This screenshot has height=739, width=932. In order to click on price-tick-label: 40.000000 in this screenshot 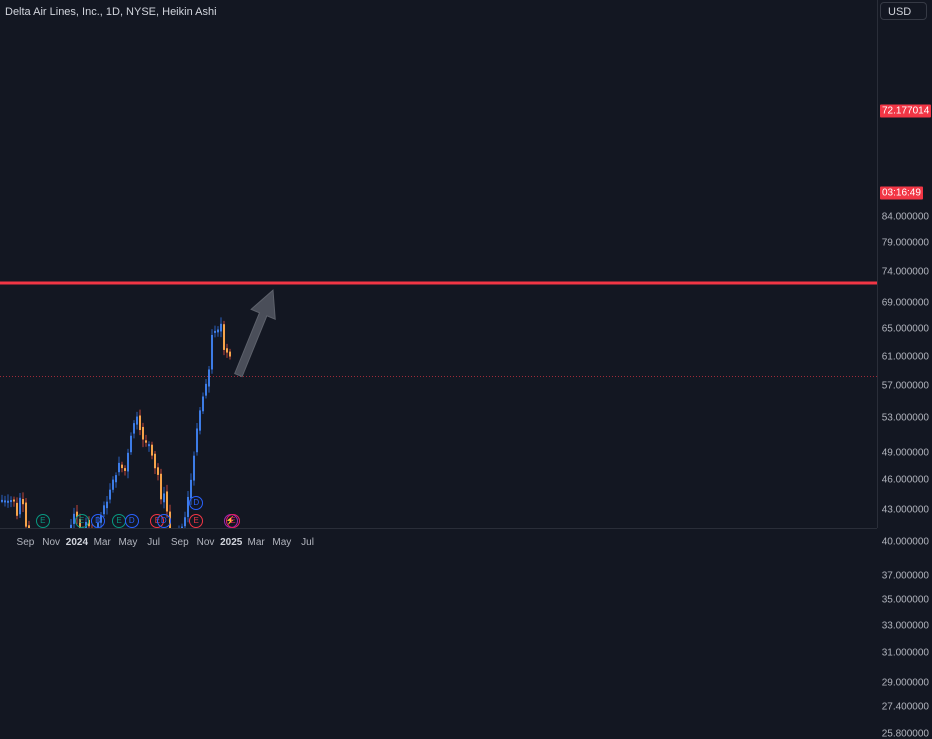, I will do `click(905, 542)`.